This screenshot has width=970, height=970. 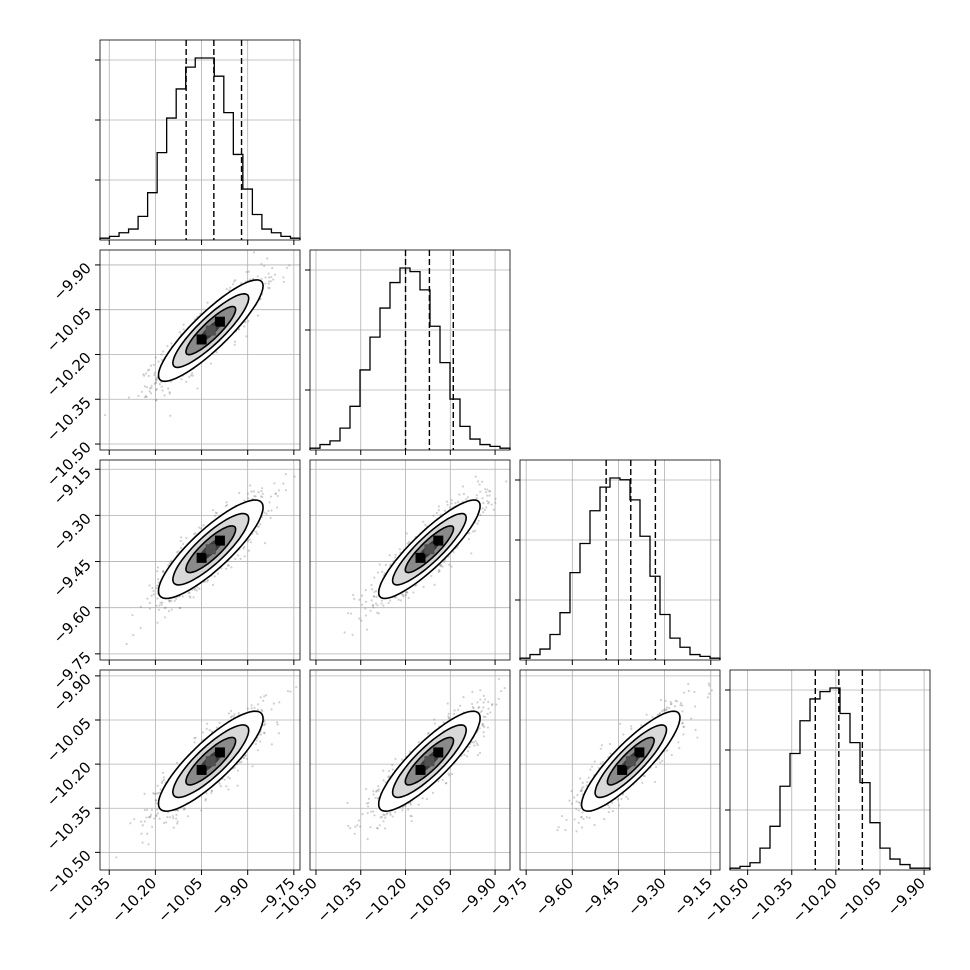 I want to click on y-tick-label: −9.60, so click(x=72, y=624).